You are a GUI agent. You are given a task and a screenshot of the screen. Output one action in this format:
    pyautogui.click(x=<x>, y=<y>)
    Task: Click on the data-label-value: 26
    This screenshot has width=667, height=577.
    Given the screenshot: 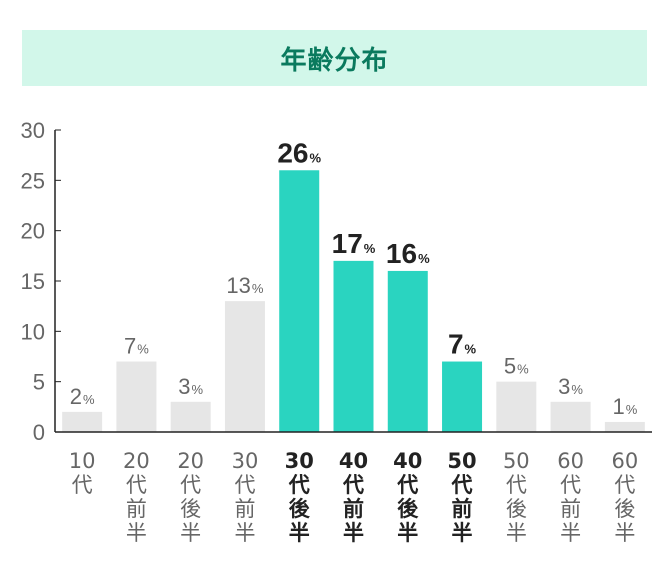 What is the action you would take?
    pyautogui.click(x=292, y=152)
    